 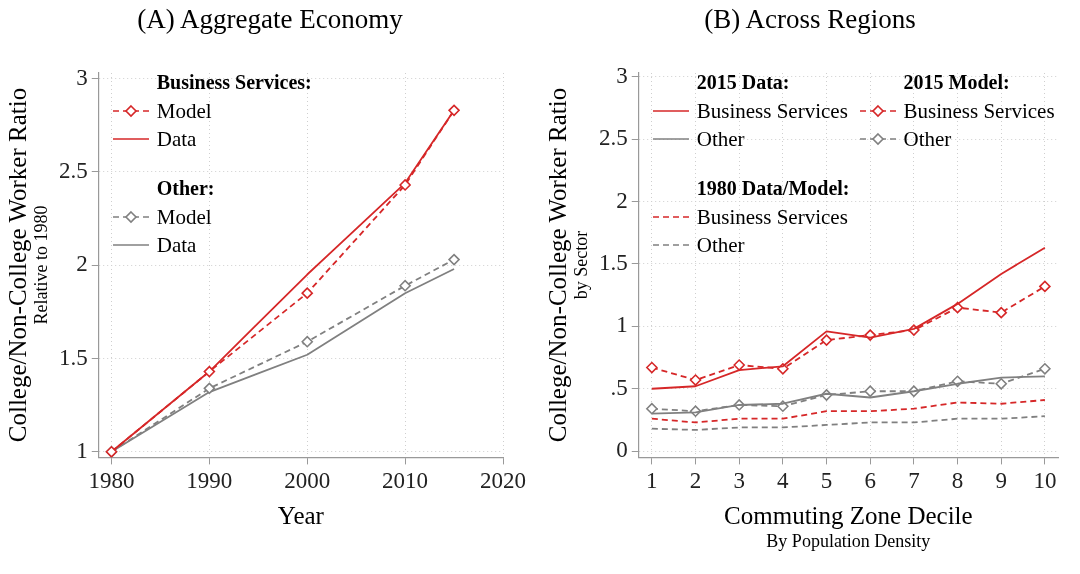 What do you see at coordinates (270, 19) in the screenshot?
I see `chart-title: (A) Aggregate Economy` at bounding box center [270, 19].